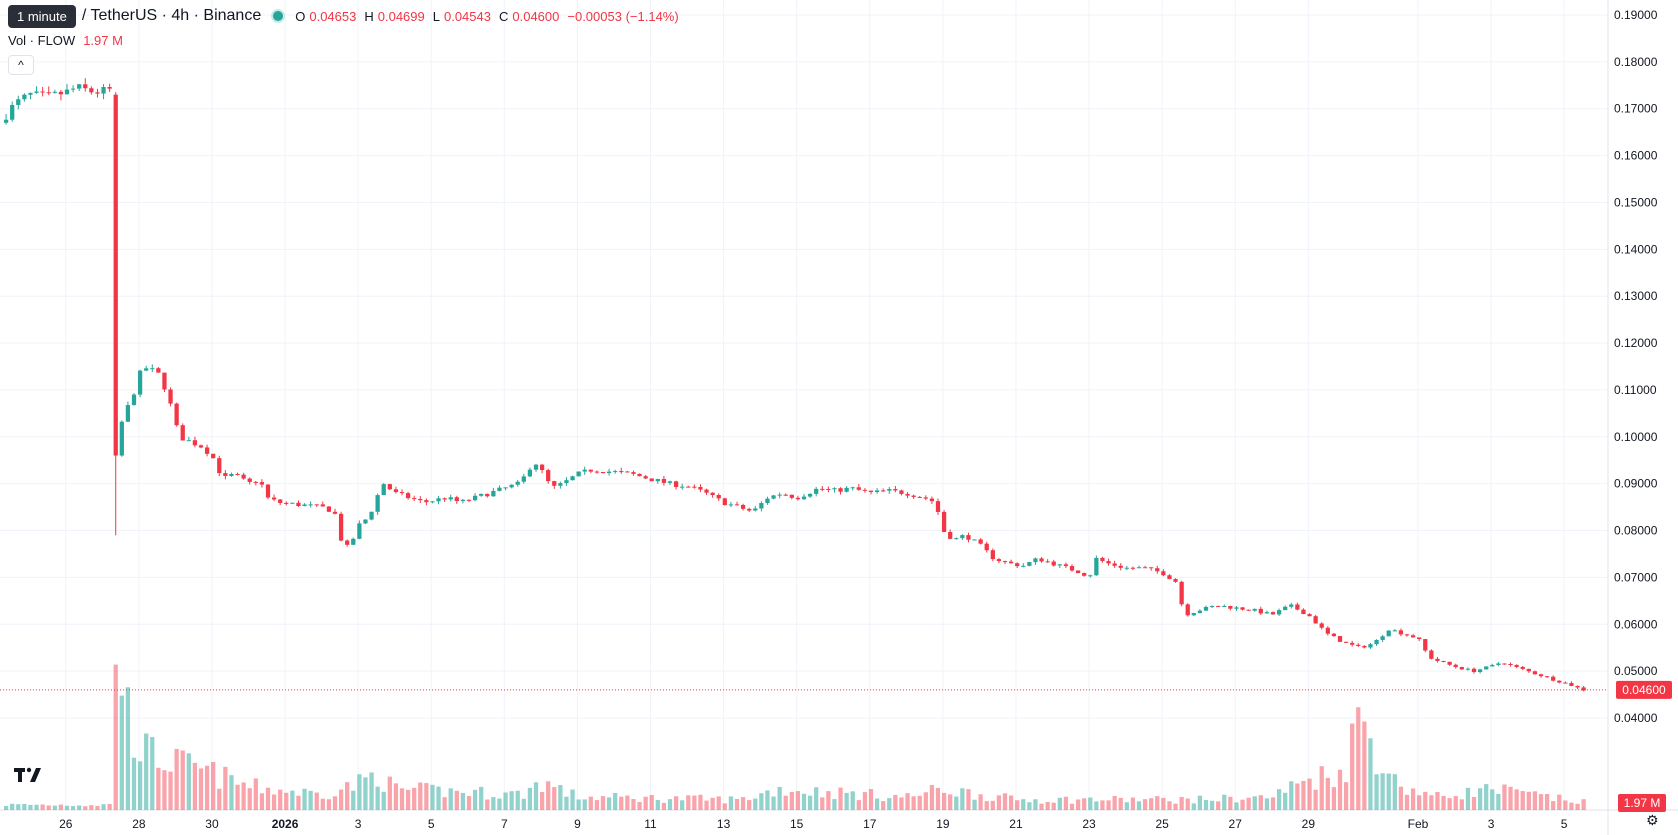 This screenshot has width=1678, height=835. Describe the element at coordinates (1491, 824) in the screenshot. I see `time-tick-label: 3` at that location.